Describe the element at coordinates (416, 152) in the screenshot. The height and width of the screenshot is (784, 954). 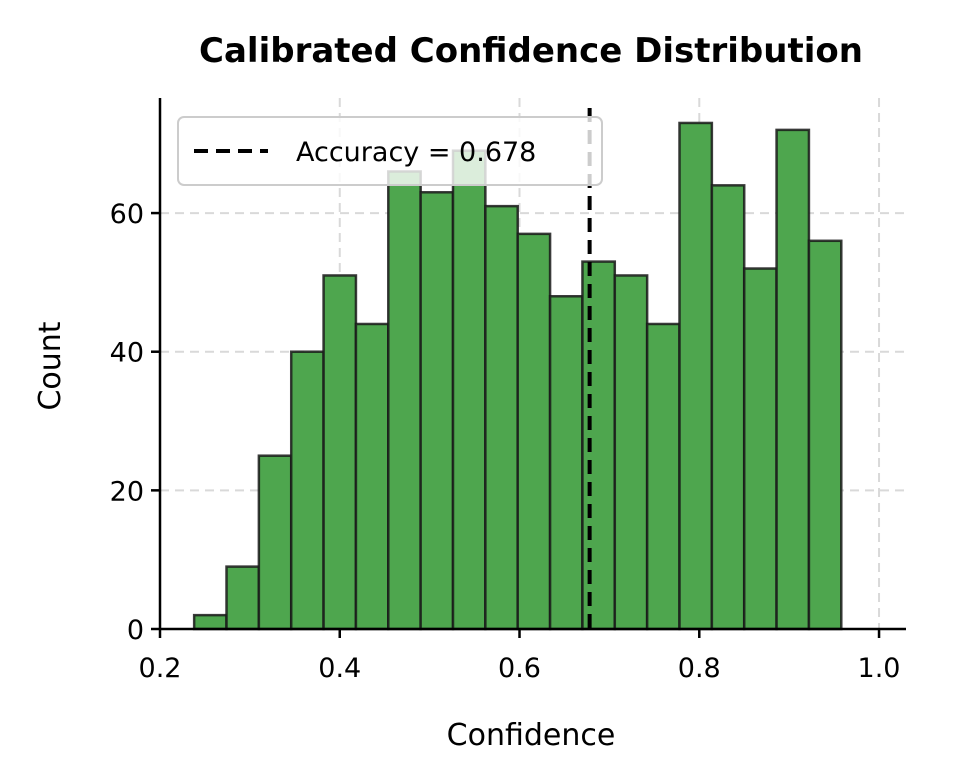
I see `legend-accuracy-label: Accuracy = 0.678` at that location.